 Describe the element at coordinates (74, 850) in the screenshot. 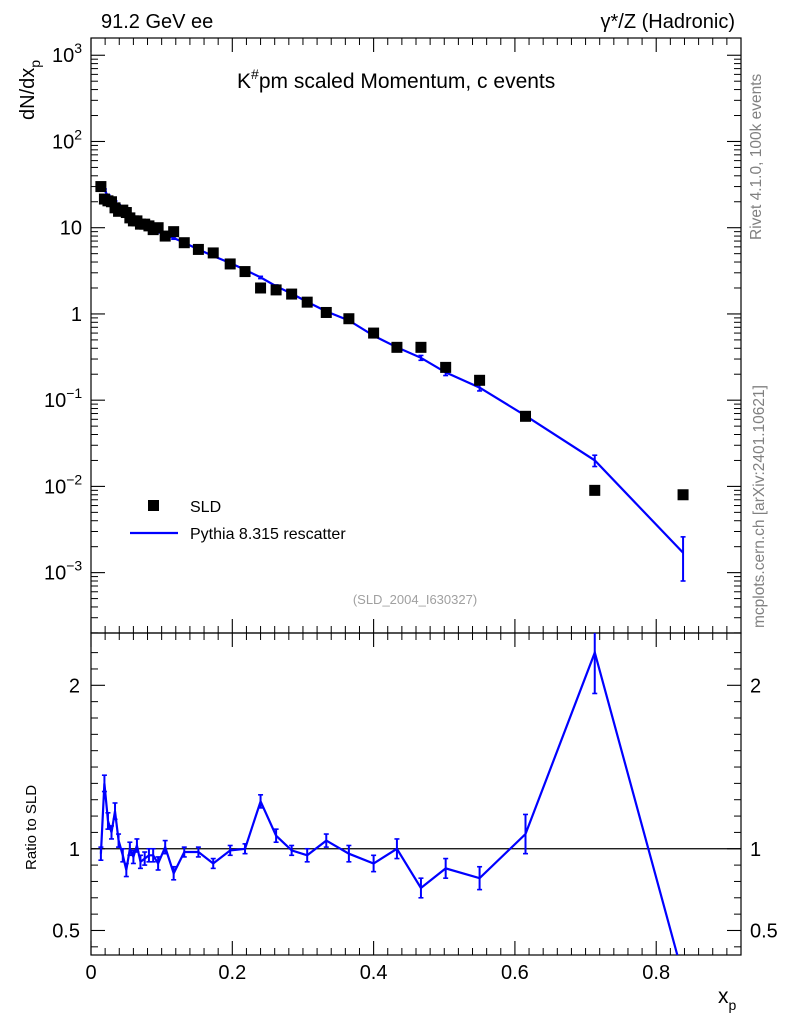

I see `ratio-y-tick-label-left: 1` at that location.